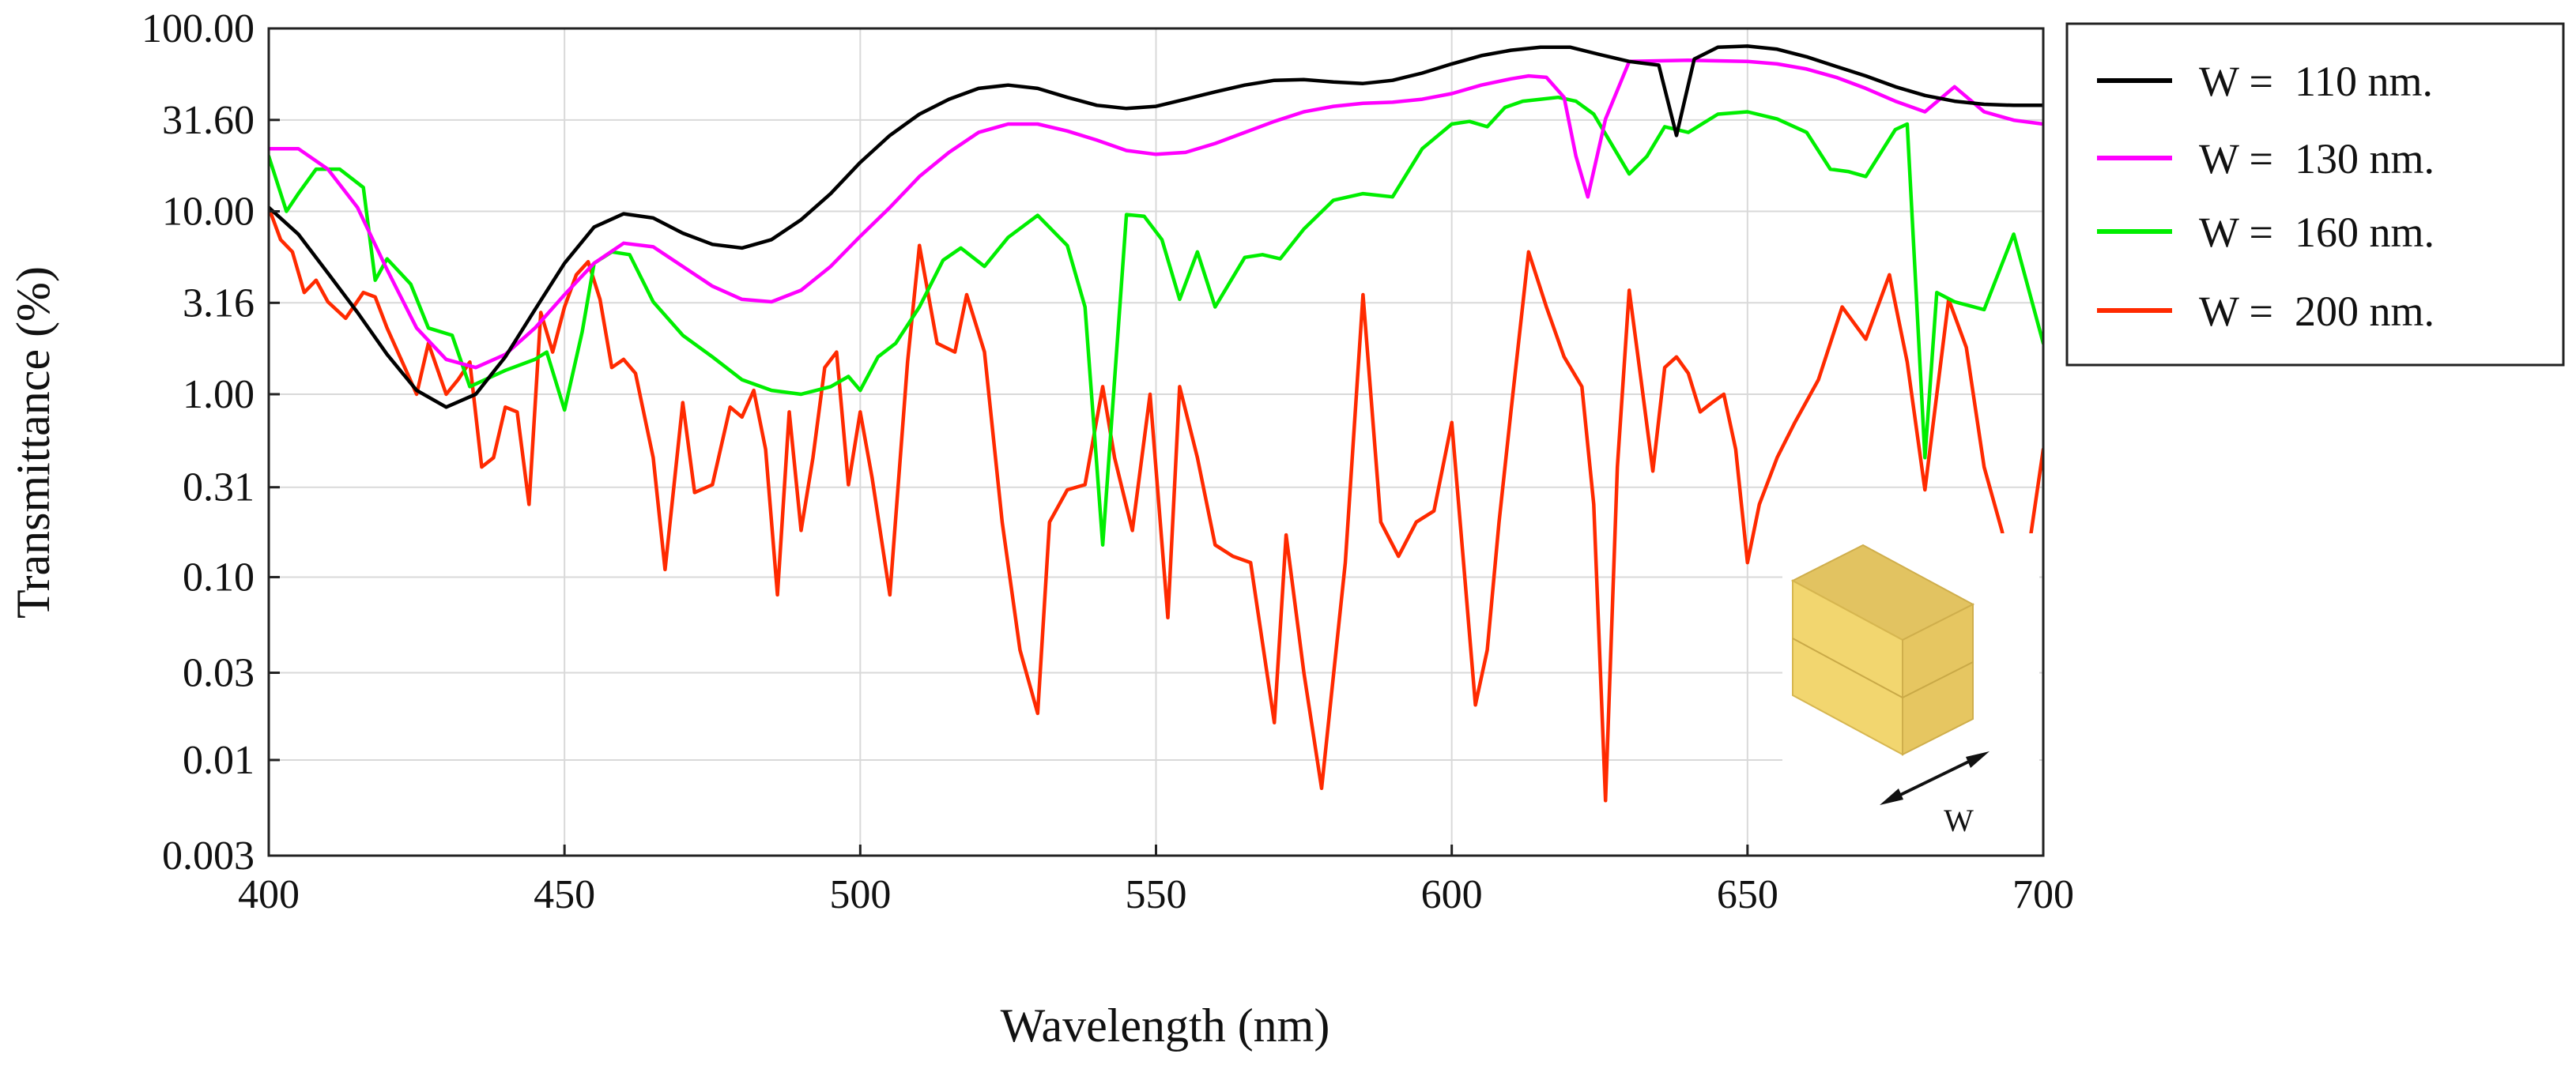 This screenshot has width=2576, height=1065. I want to click on y-tick-label: 1.00, so click(219, 394).